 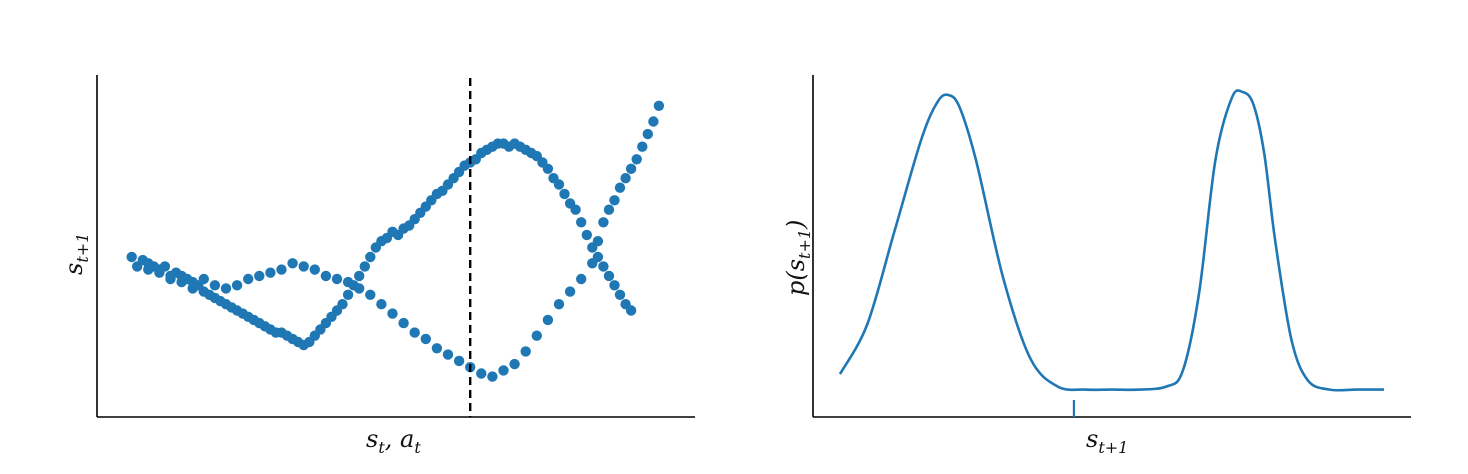 I want to click on right-y-axis-label: p(st+1), so click(x=798, y=258).